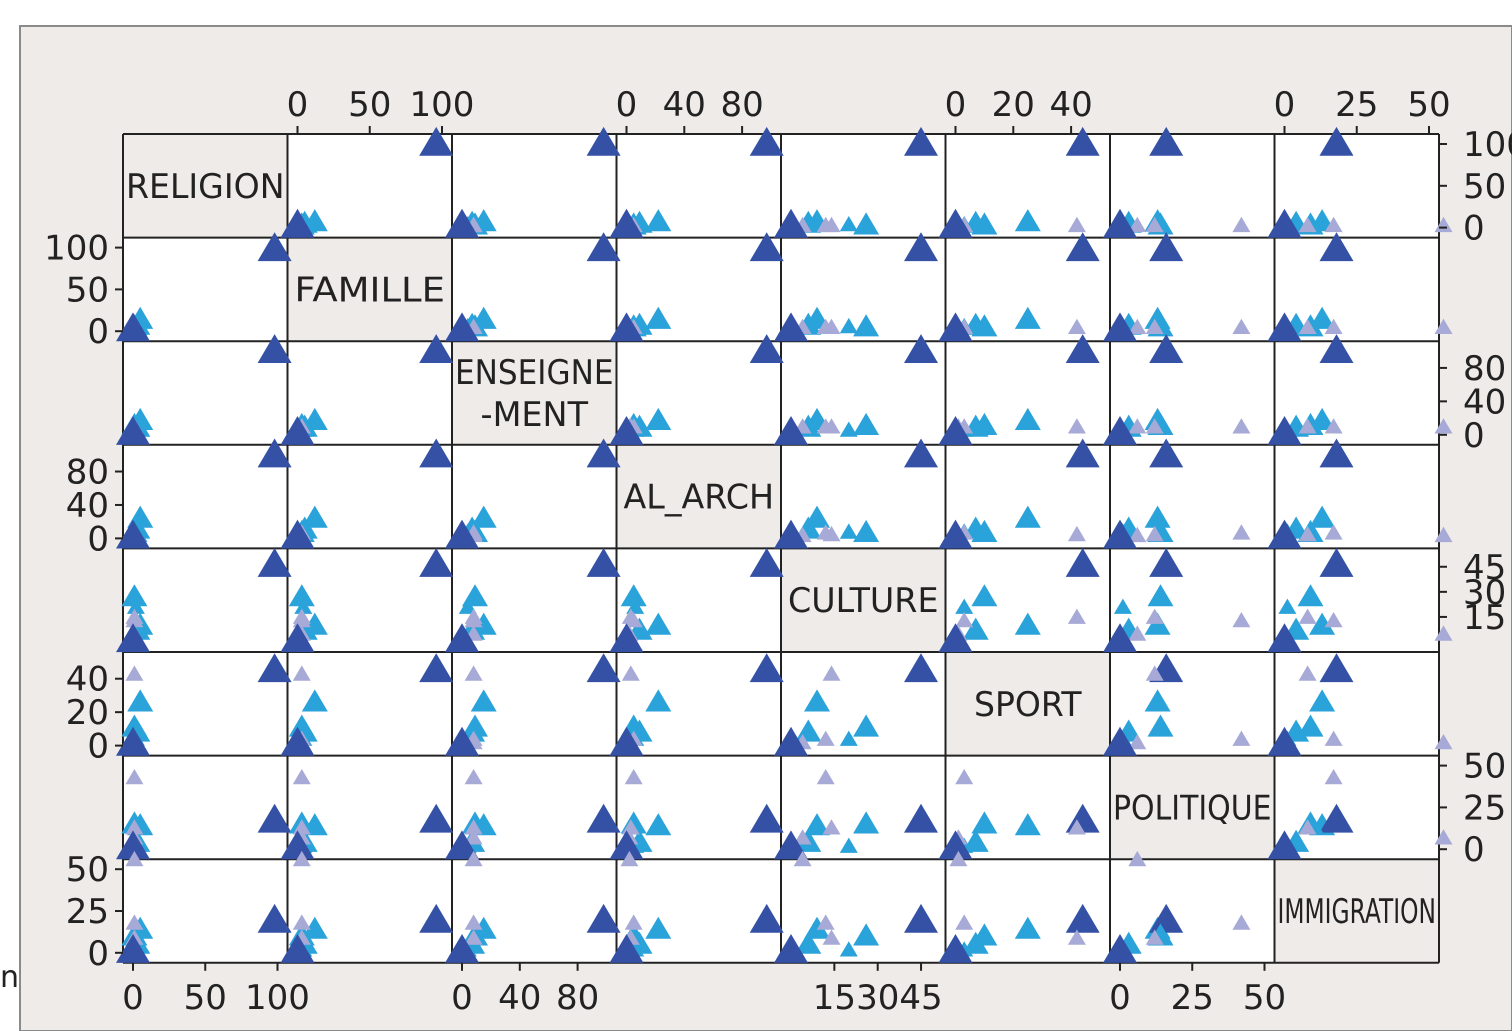 The height and width of the screenshot is (1031, 1512). I want to click on x-tick-label: 45, so click(920, 998).